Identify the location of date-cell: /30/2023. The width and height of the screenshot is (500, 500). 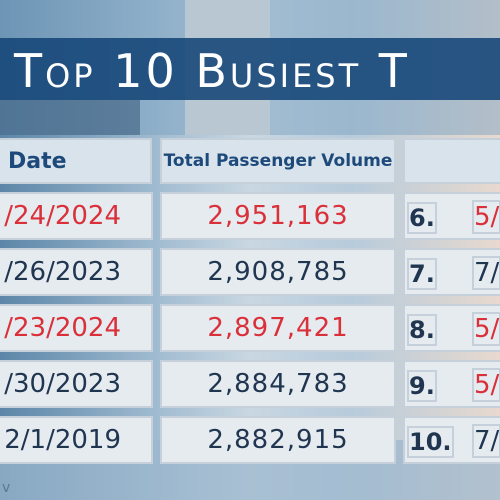
(76, 384).